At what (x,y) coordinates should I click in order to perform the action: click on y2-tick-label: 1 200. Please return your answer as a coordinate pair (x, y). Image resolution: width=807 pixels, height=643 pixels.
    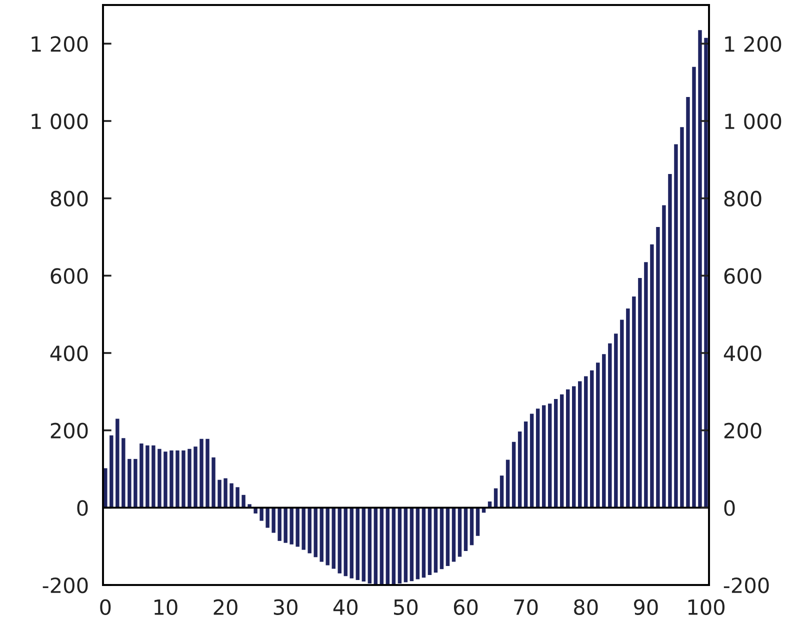
    Looking at the image, I should click on (753, 44).